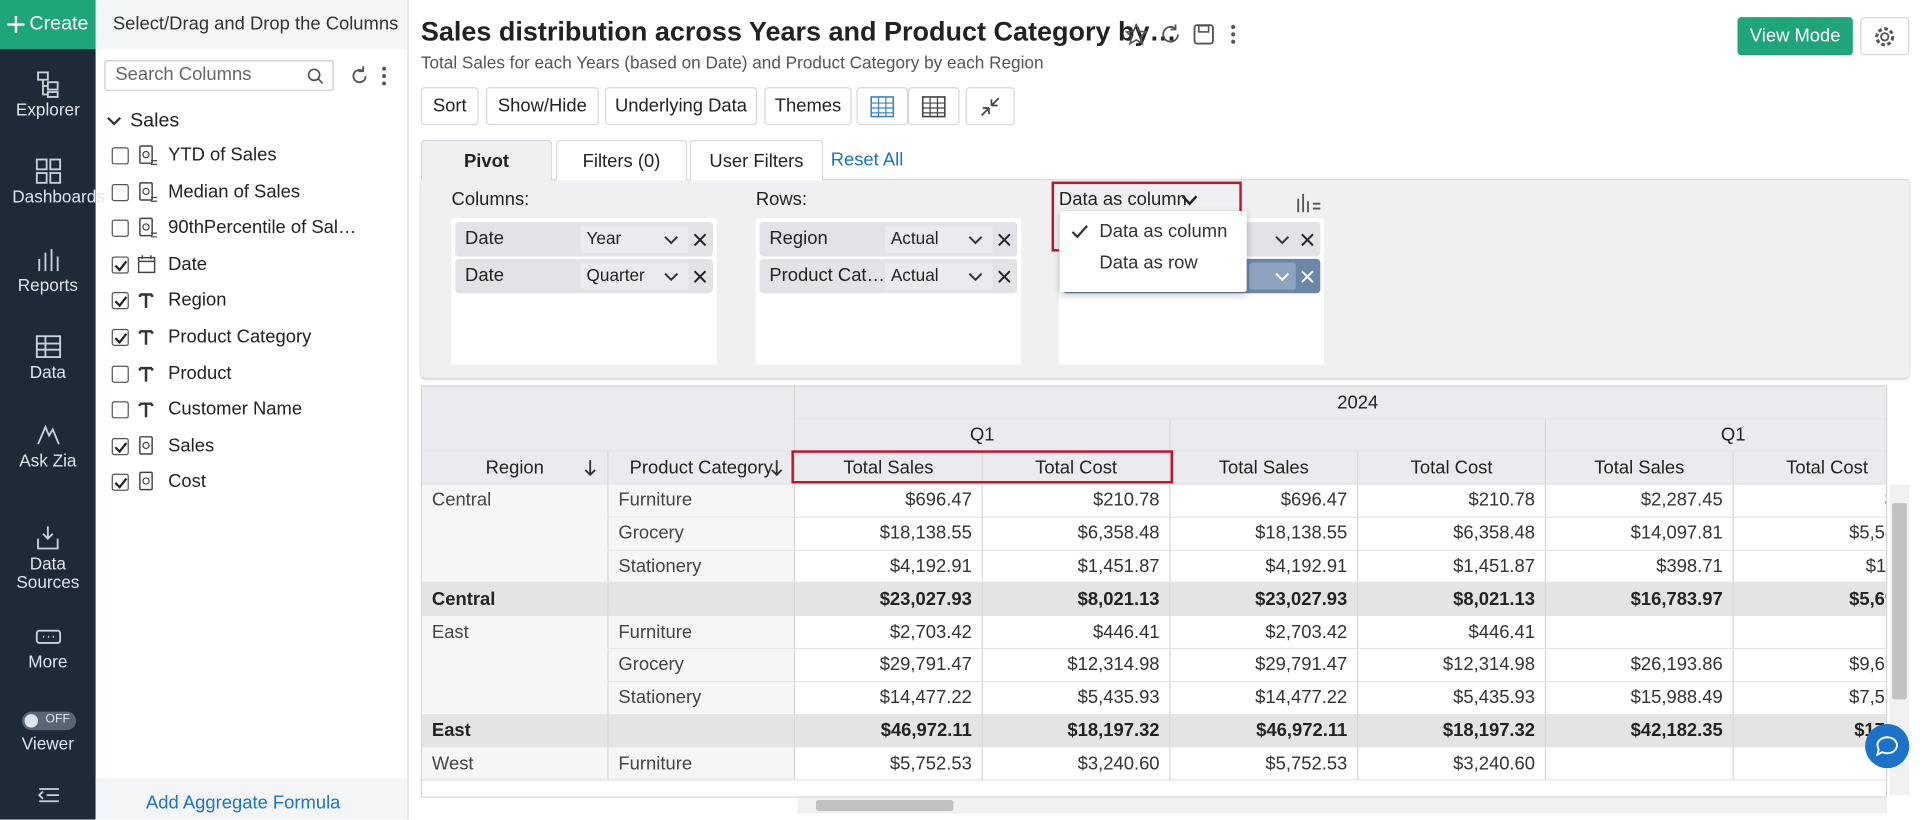  I want to click on create-button: Create, so click(48, 25).